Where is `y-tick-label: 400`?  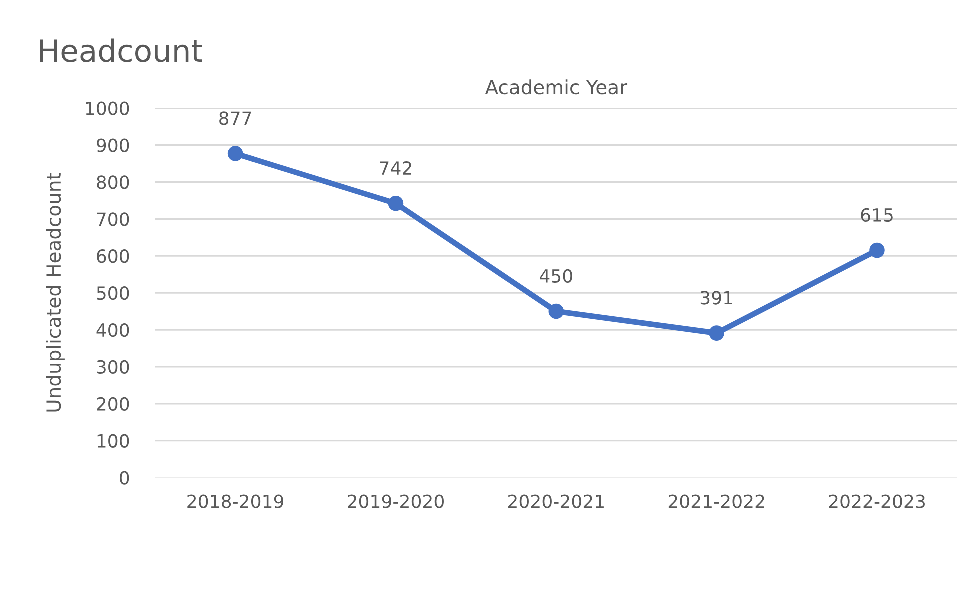 y-tick-label: 400 is located at coordinates (113, 330).